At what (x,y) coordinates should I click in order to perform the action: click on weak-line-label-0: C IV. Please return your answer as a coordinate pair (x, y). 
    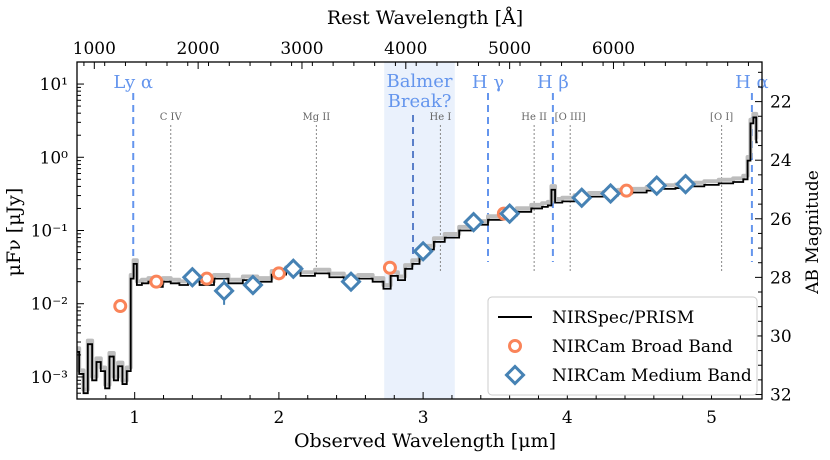
    Looking at the image, I should click on (171, 117).